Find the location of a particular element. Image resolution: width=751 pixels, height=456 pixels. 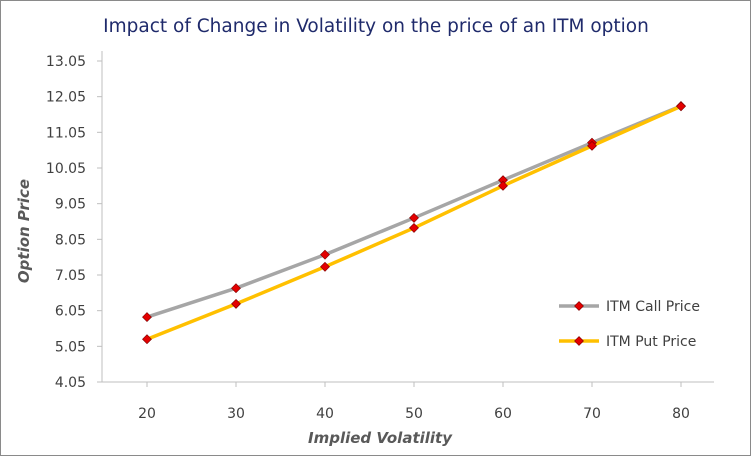

x-tick-labels: 20 30 40 50 60 70 80 is located at coordinates (414, 402).